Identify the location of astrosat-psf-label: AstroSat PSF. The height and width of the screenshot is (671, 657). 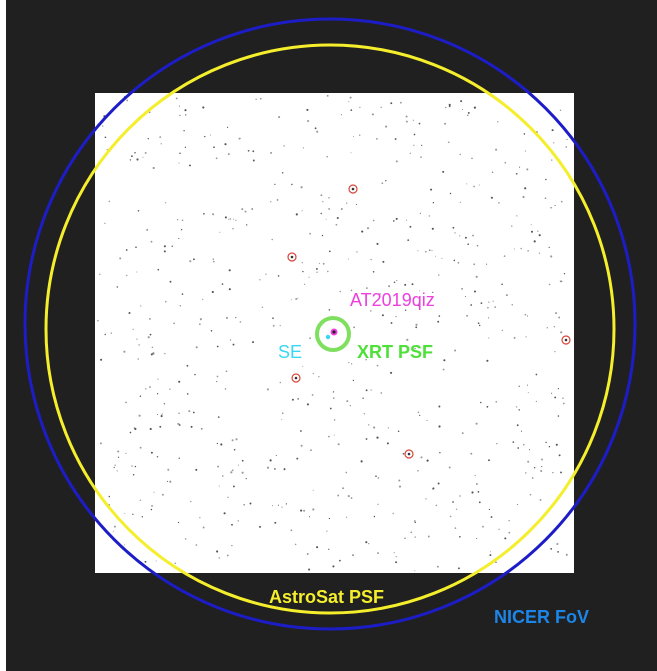
(327, 597).